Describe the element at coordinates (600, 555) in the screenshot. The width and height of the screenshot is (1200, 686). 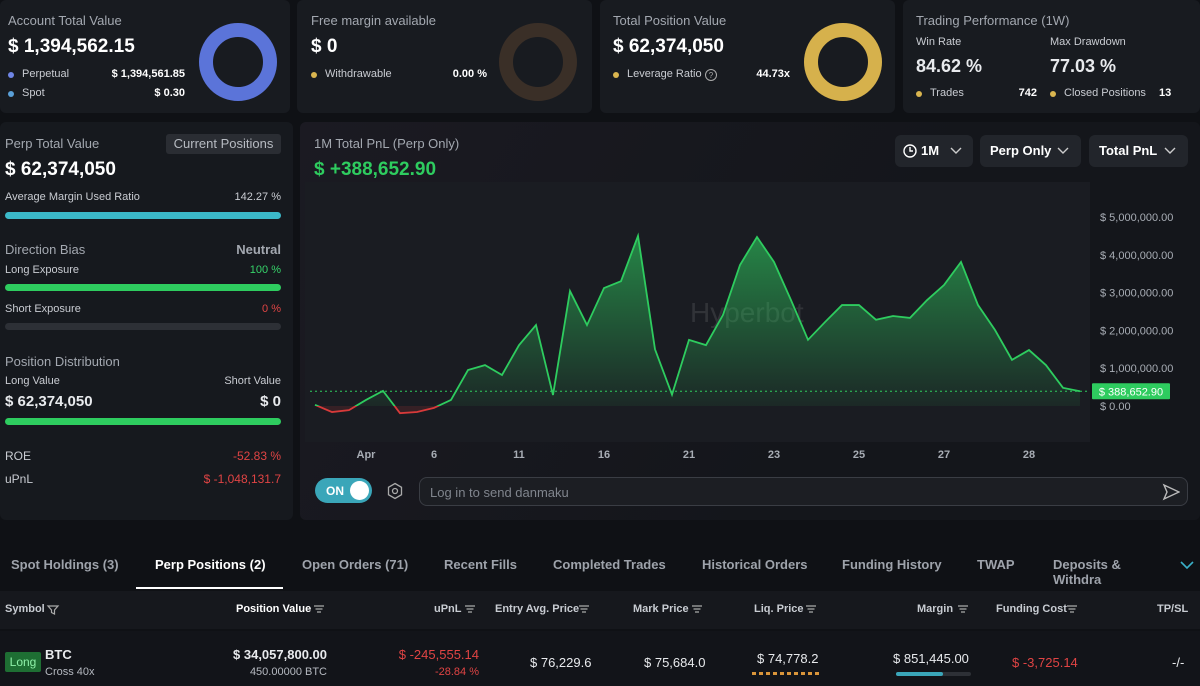
I see `tabs-bar` at that location.